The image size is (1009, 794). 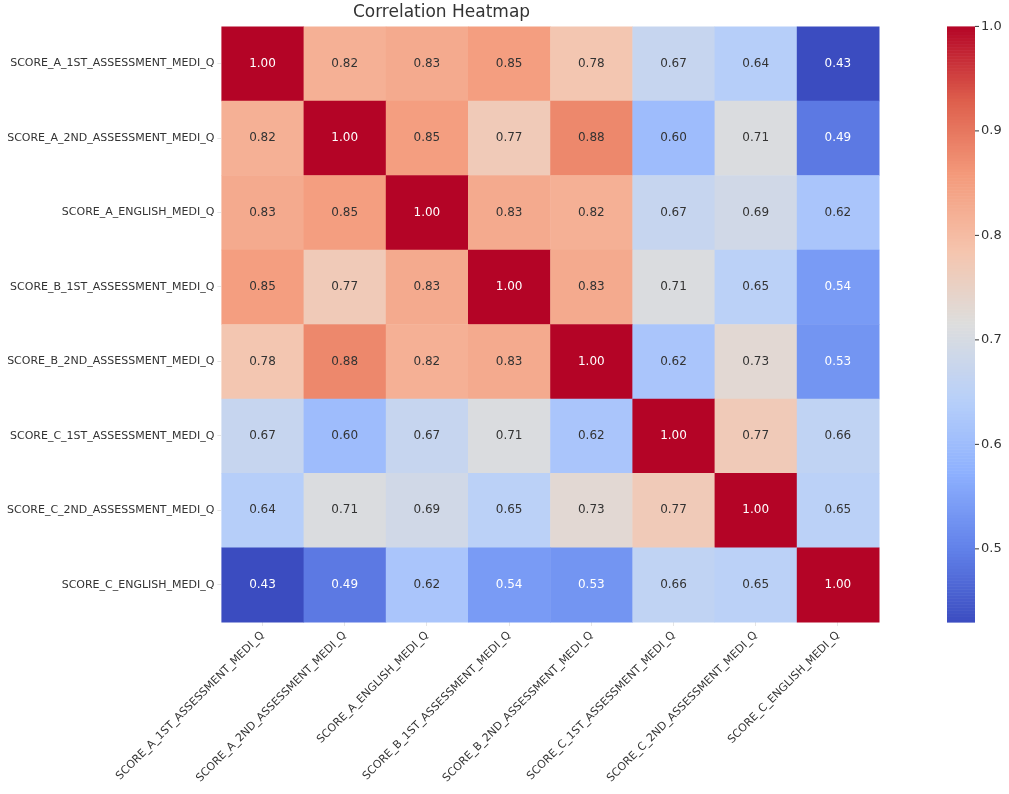 I want to click on chart-title: Correlation Heatmap, so click(x=441, y=10).